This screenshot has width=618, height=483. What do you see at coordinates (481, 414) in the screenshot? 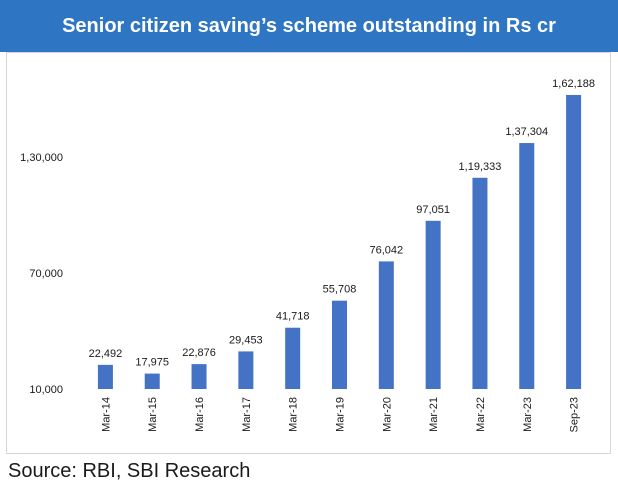
I see `x-tick-label: Mar-22` at bounding box center [481, 414].